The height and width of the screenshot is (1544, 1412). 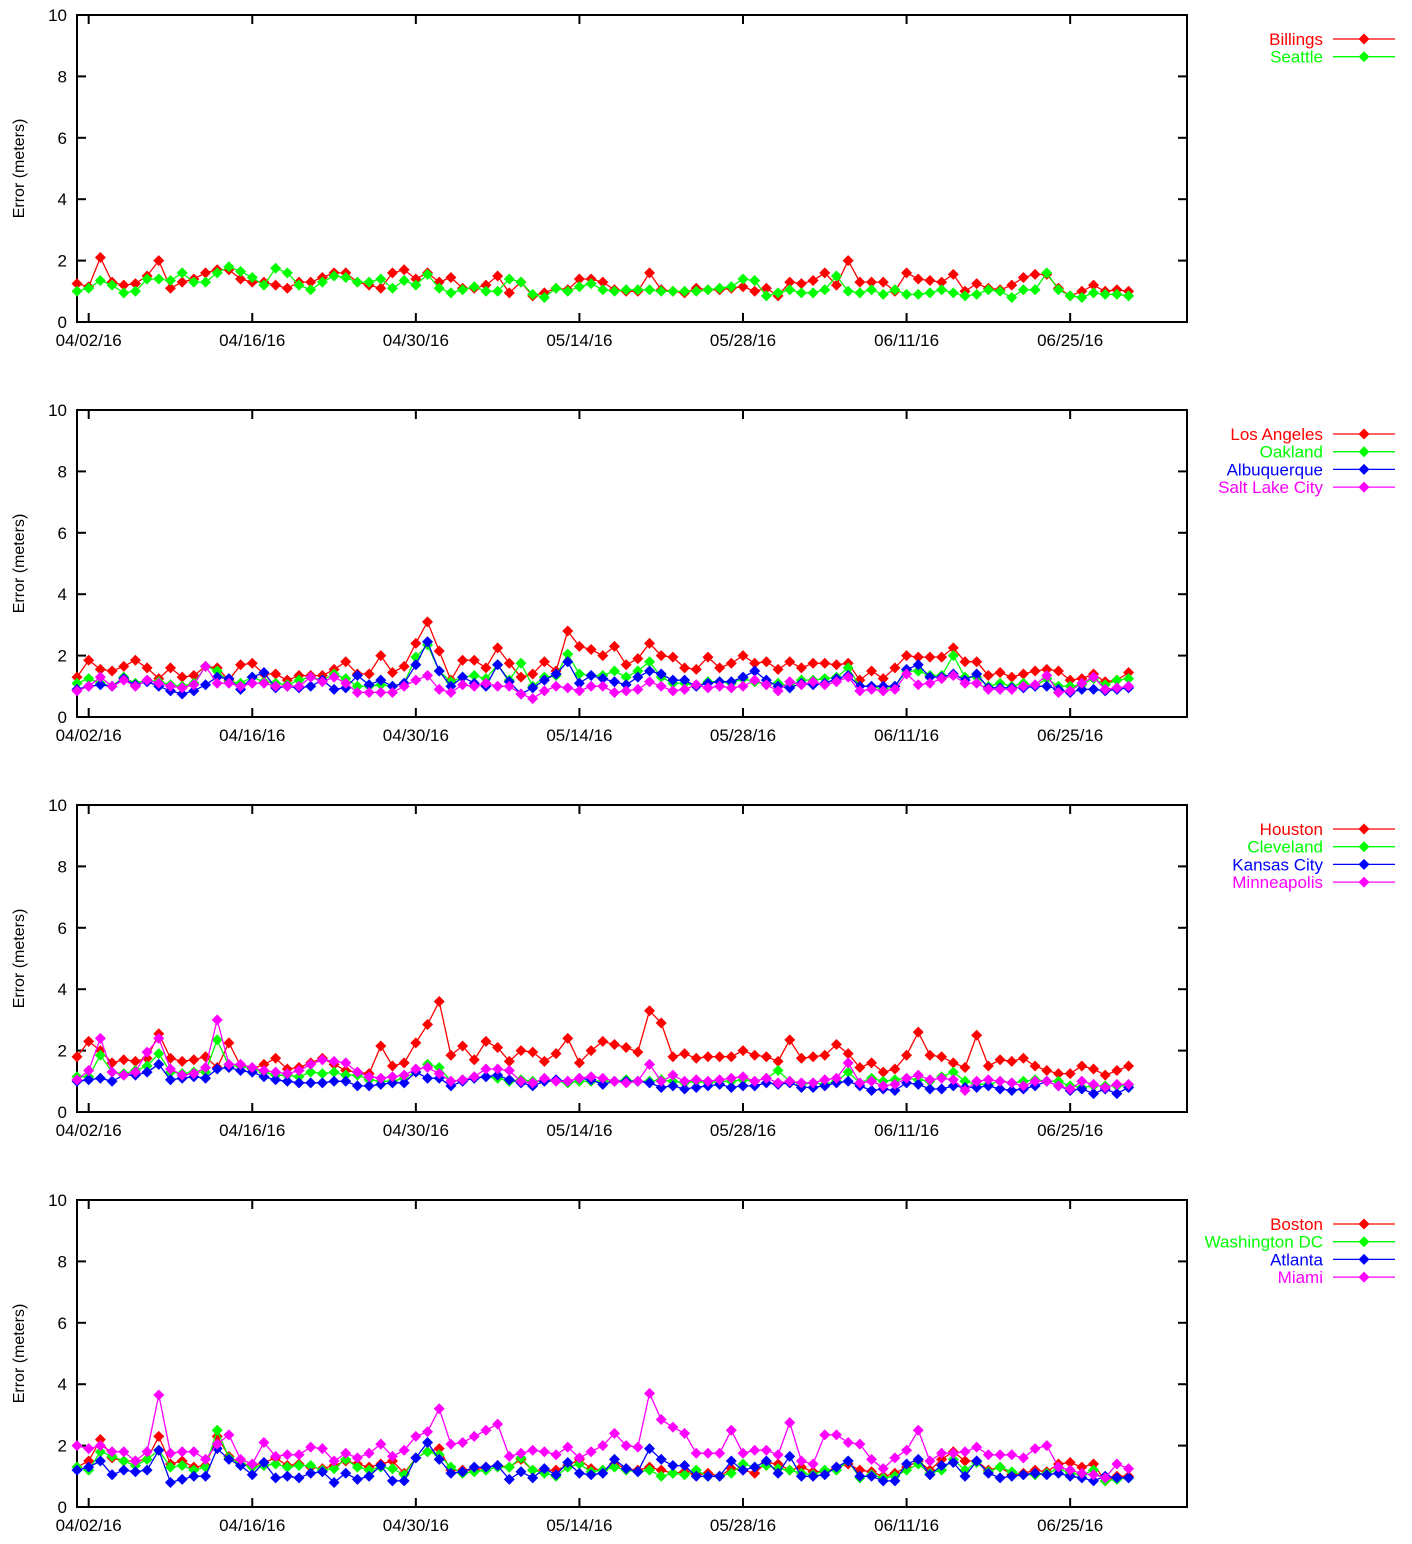 I want to click on y-tick-label: 8, so click(x=62, y=76).